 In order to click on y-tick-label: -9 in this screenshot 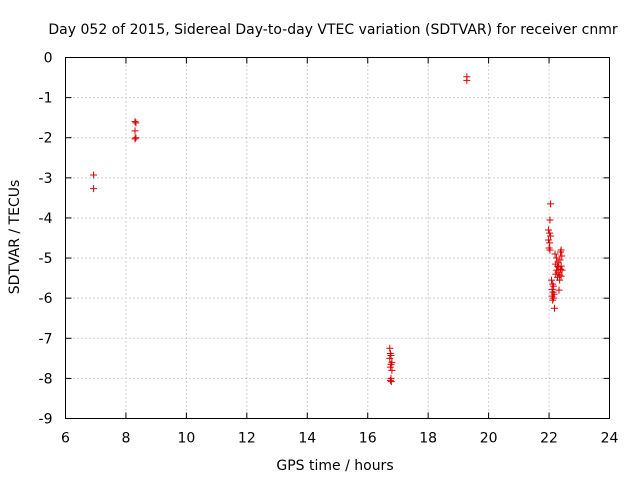, I will do `click(46, 420)`.